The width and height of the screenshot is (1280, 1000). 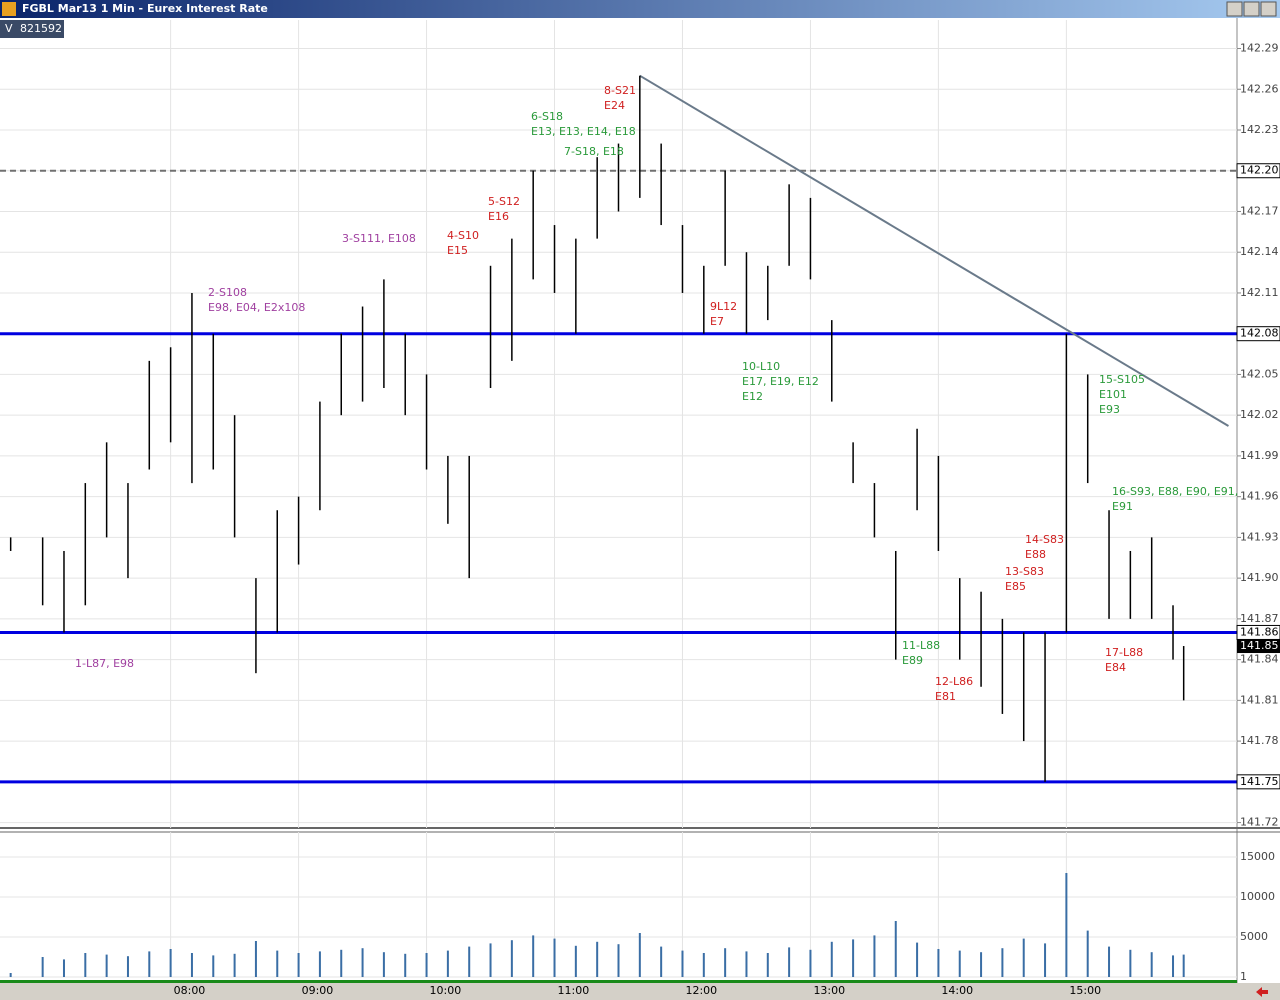 What do you see at coordinates (640, 991) in the screenshot?
I see `time-axis` at bounding box center [640, 991].